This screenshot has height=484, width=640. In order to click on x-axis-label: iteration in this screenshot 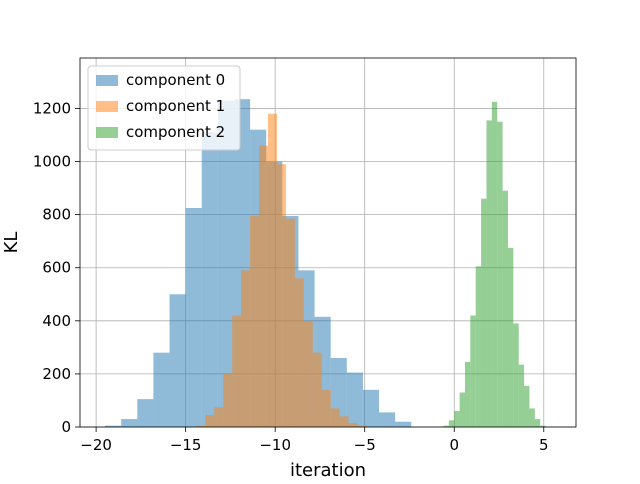, I will do `click(328, 470)`.